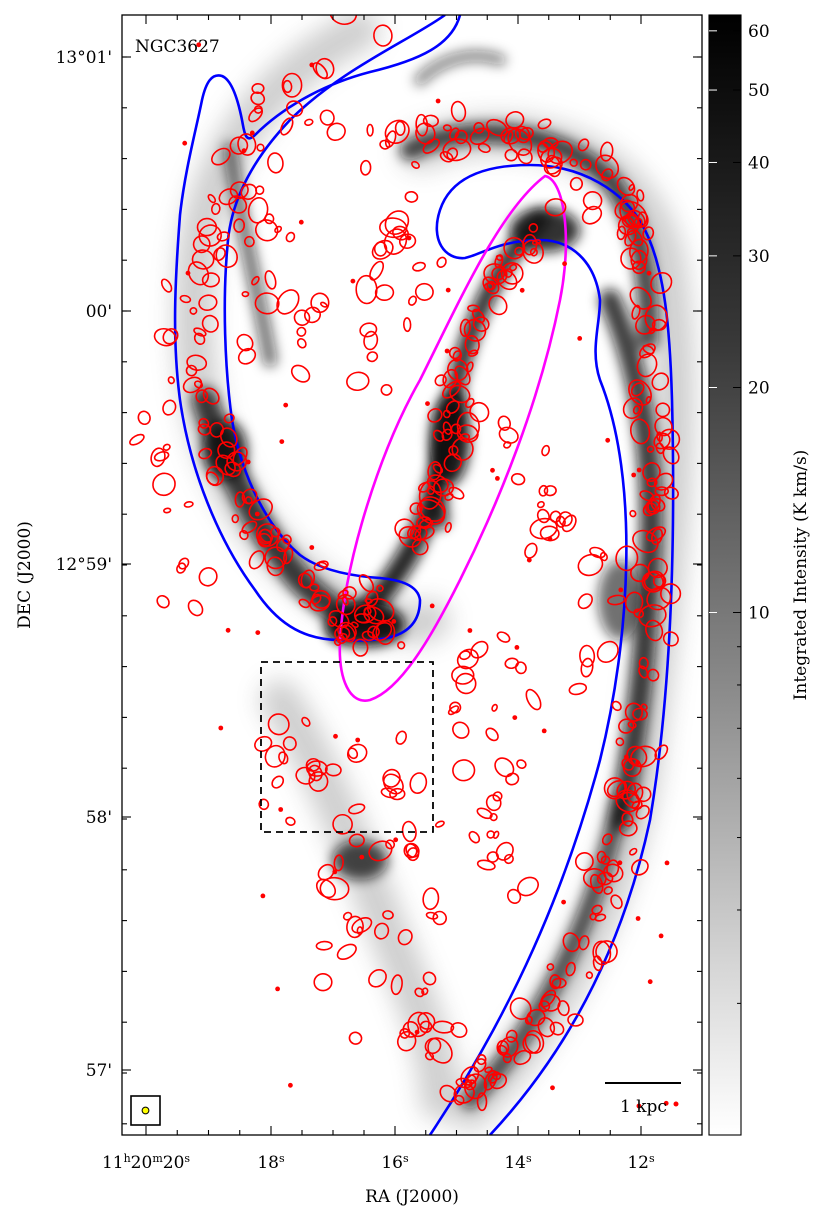 The width and height of the screenshot is (830, 1223). Describe the element at coordinates (676, 1104) in the screenshot. I see `scale-bar-dot` at that location.